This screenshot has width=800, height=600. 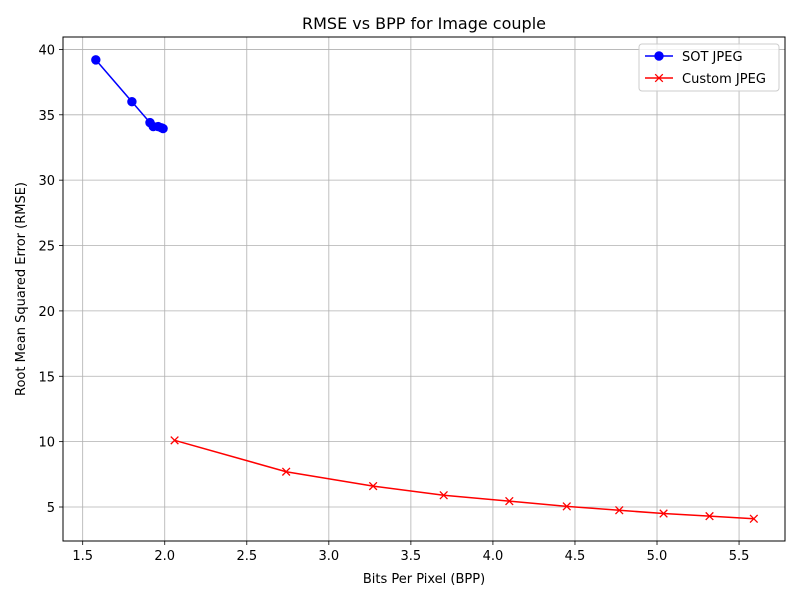 I want to click on x-axis-ticks: 1.5 2.0 2.5 3.0 3.5 4.0 4.5 5.0 5.5, so click(x=410, y=552).